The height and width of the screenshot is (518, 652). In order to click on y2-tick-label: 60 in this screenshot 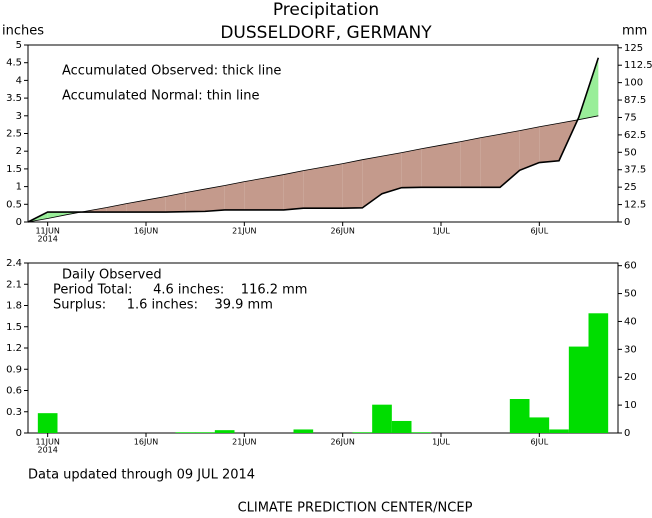, I will do `click(630, 266)`.